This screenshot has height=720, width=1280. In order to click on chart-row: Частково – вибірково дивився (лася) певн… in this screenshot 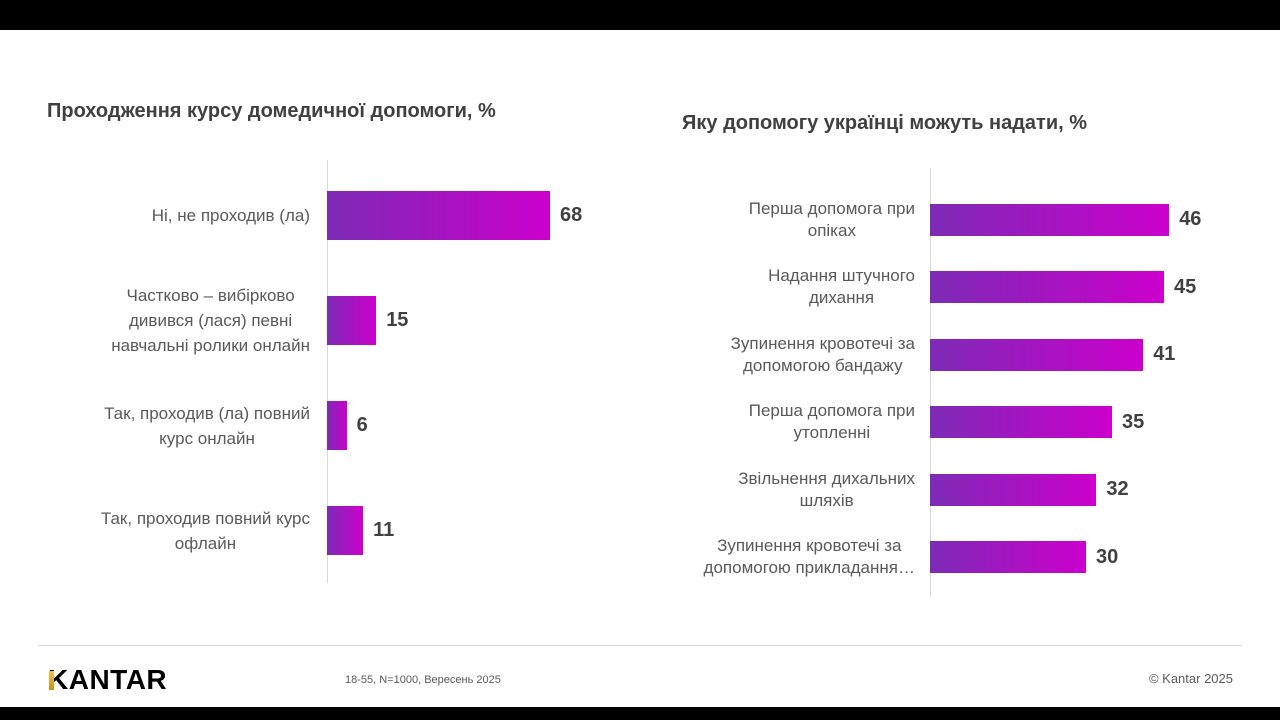, I will do `click(340, 320)`.